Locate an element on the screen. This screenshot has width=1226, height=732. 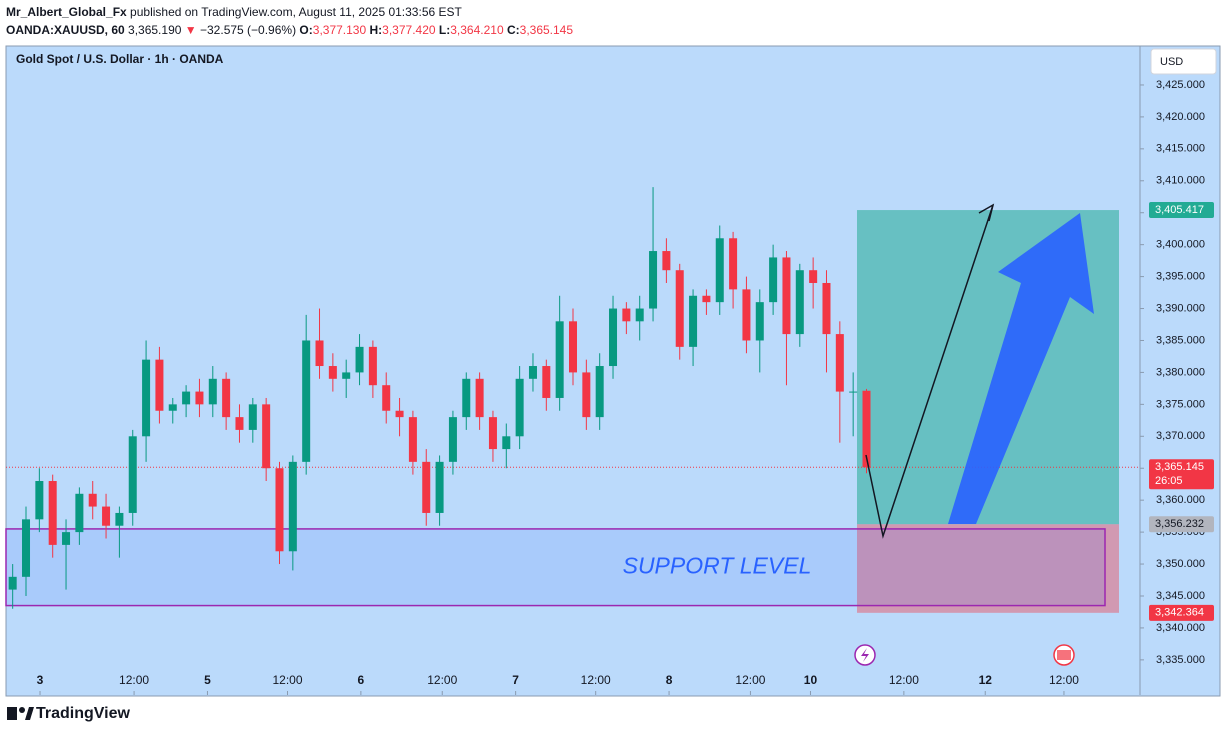
x-tick-label: 5 is located at coordinates (207, 680).